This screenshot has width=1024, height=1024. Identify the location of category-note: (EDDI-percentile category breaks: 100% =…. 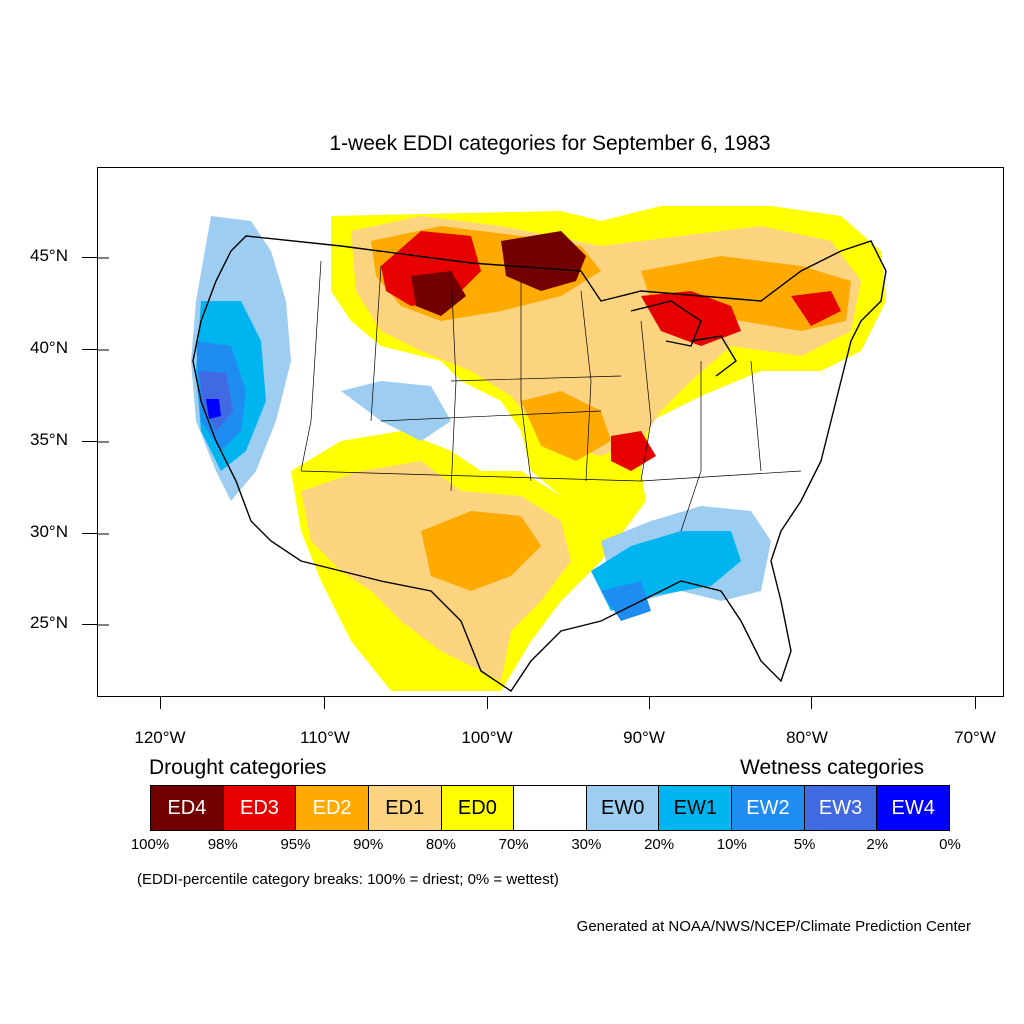
(348, 879).